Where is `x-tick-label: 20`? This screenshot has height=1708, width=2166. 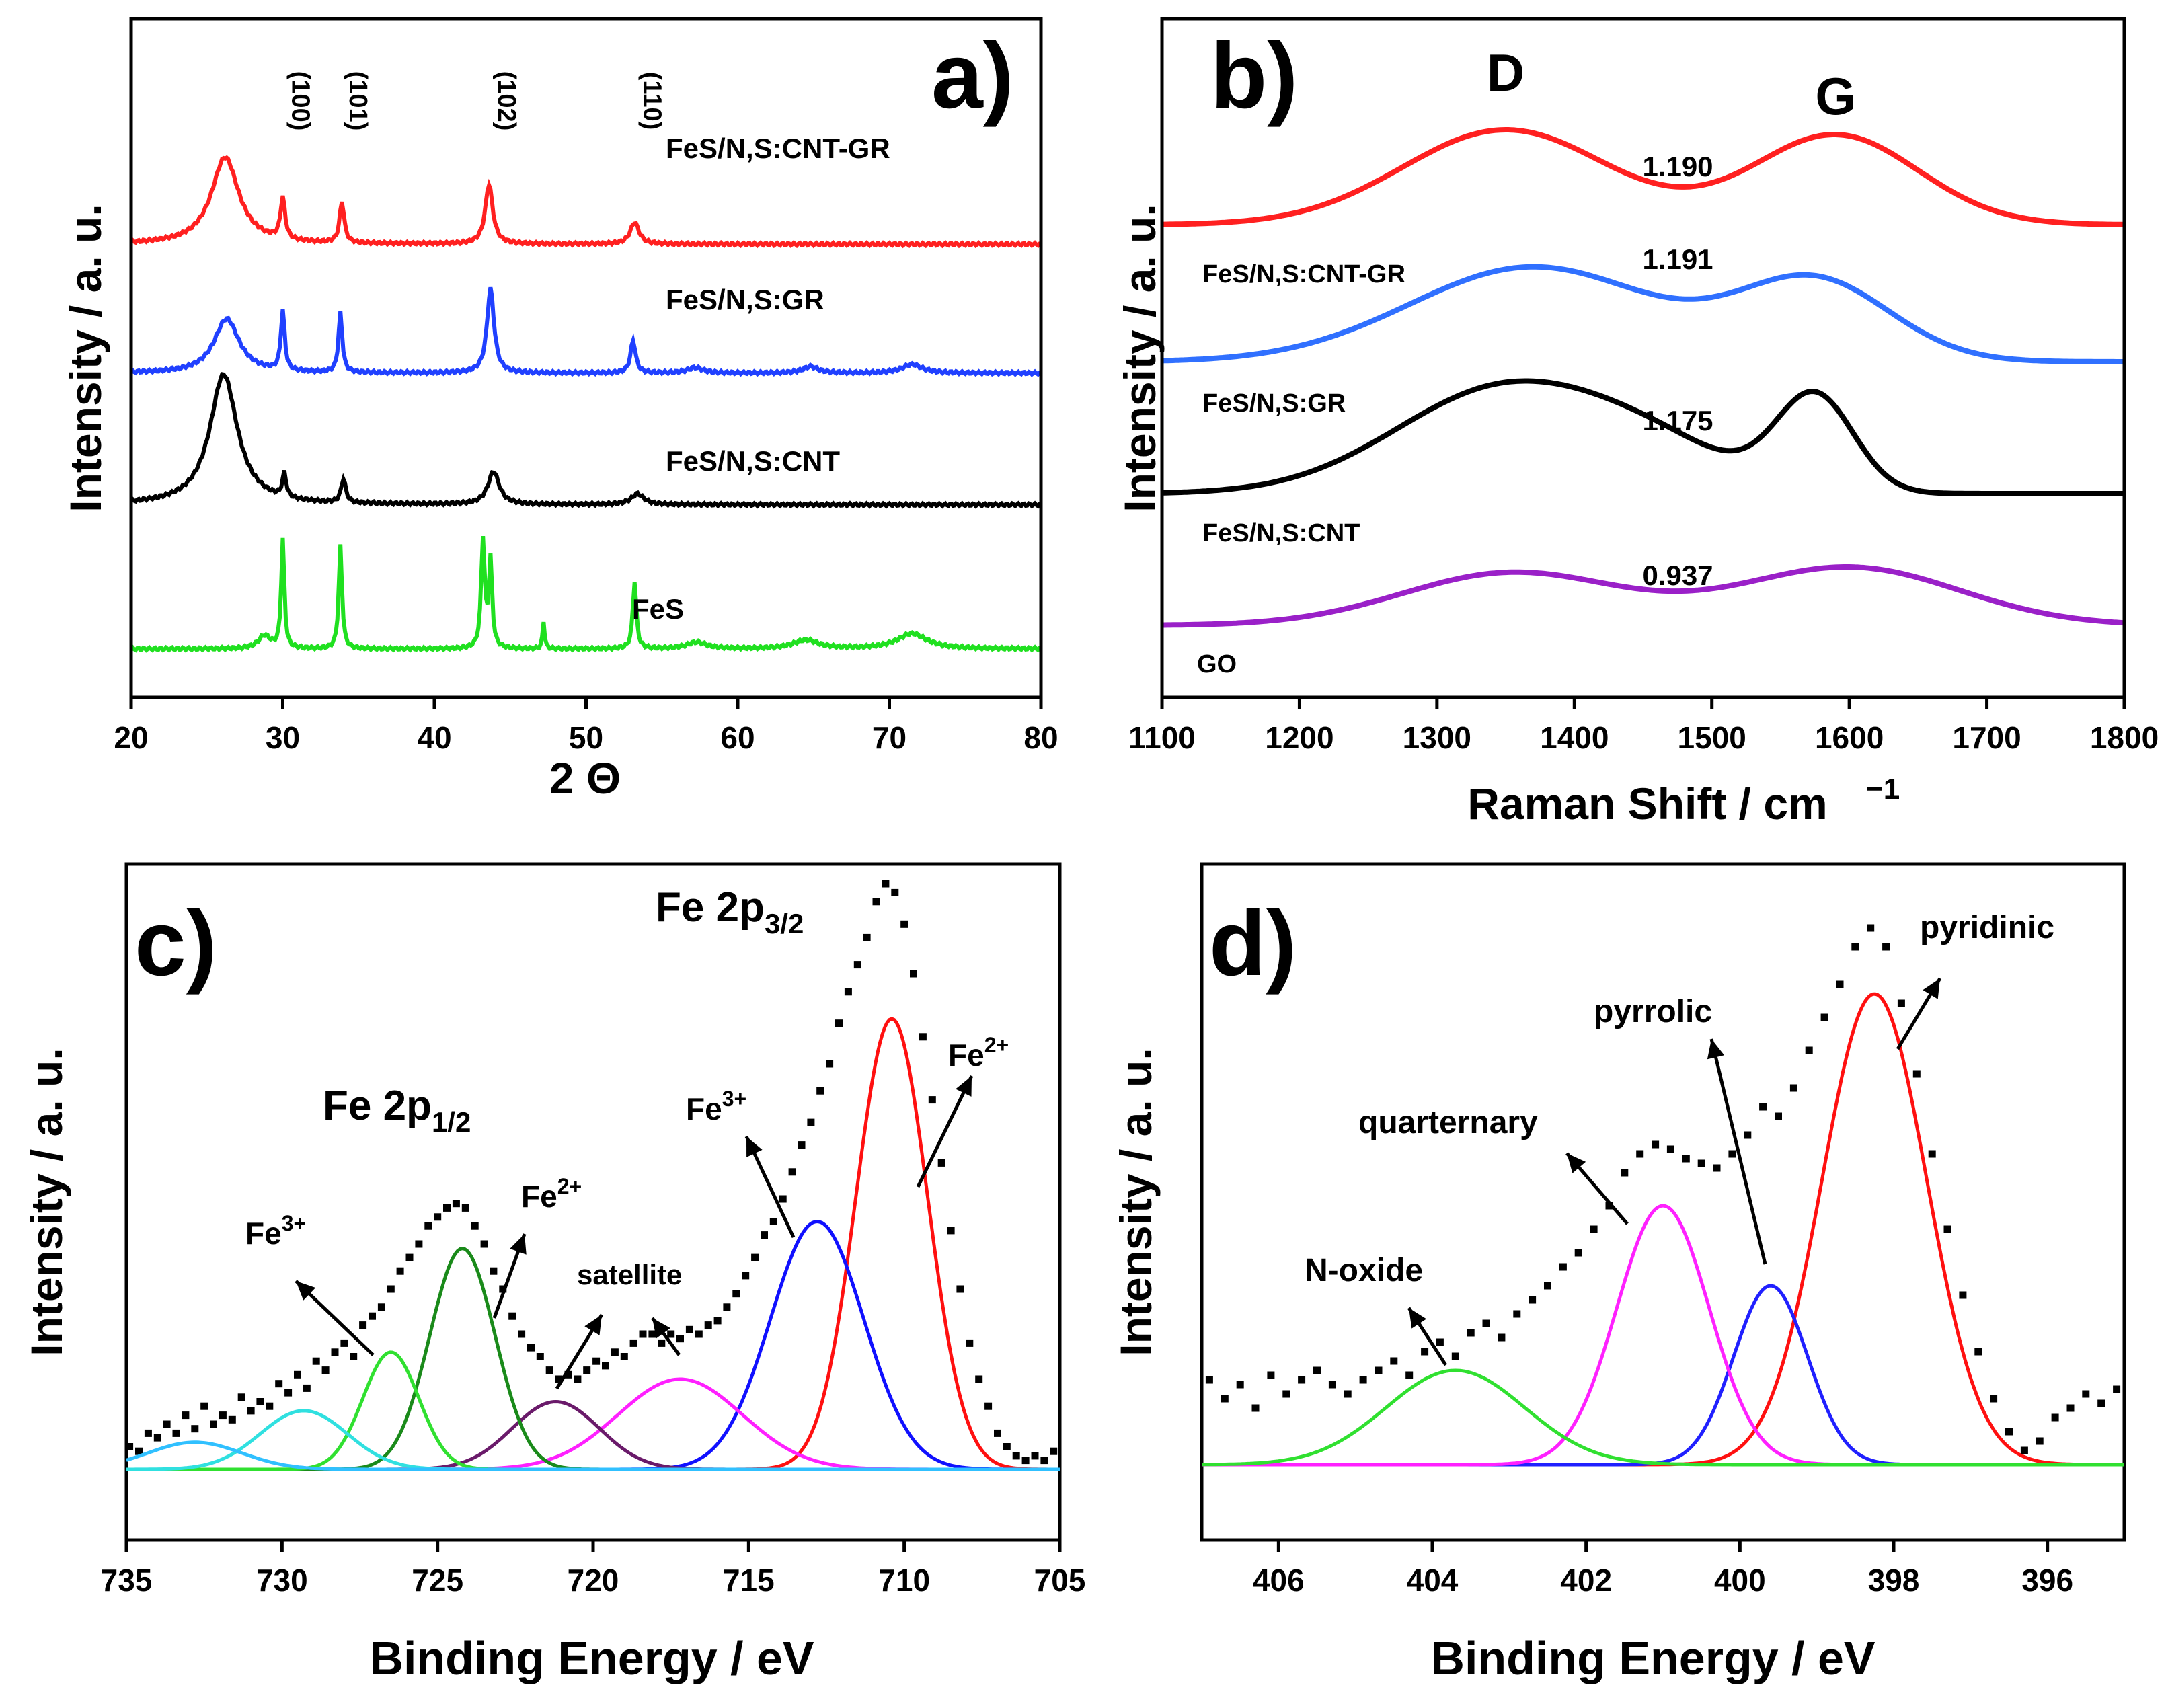 x-tick-label: 20 is located at coordinates (131, 738).